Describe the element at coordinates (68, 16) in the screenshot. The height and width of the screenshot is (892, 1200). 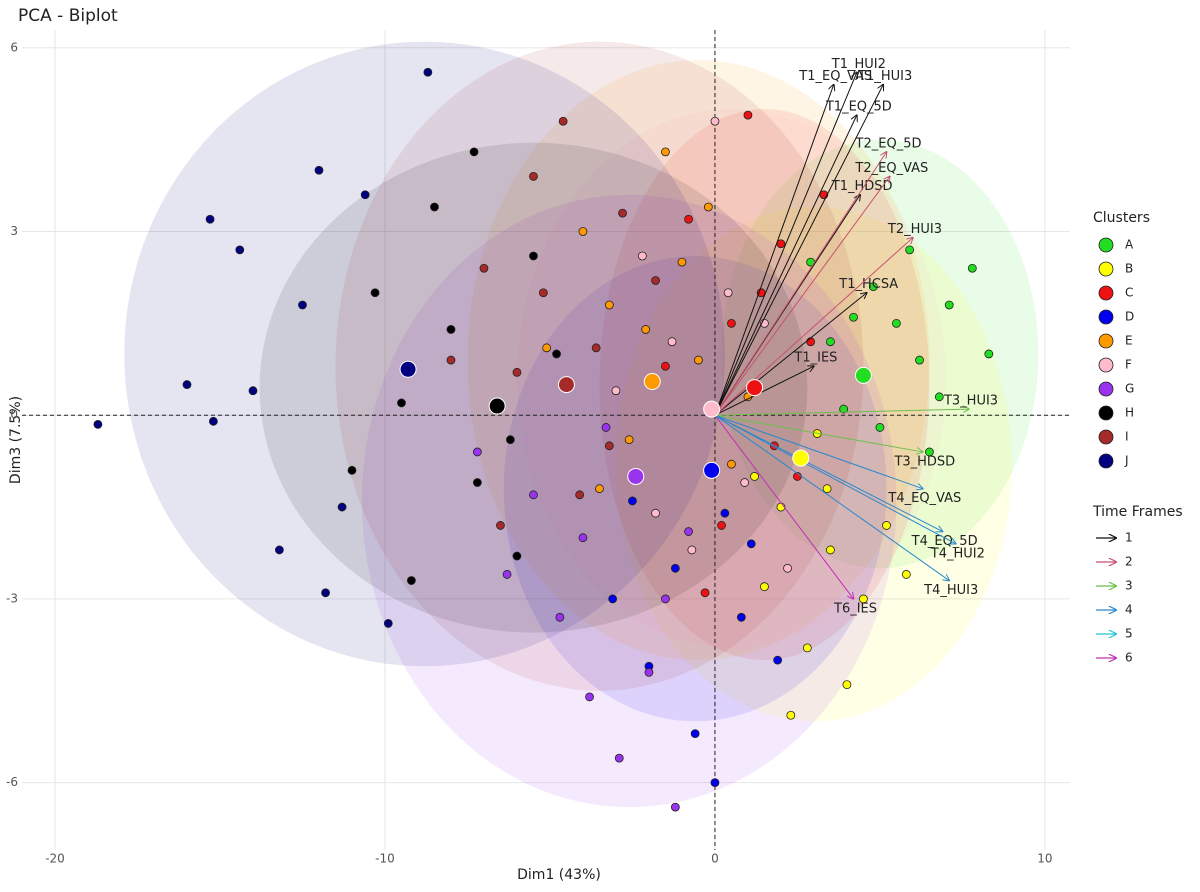
I see `chart-title: PCA - Biplot` at that location.